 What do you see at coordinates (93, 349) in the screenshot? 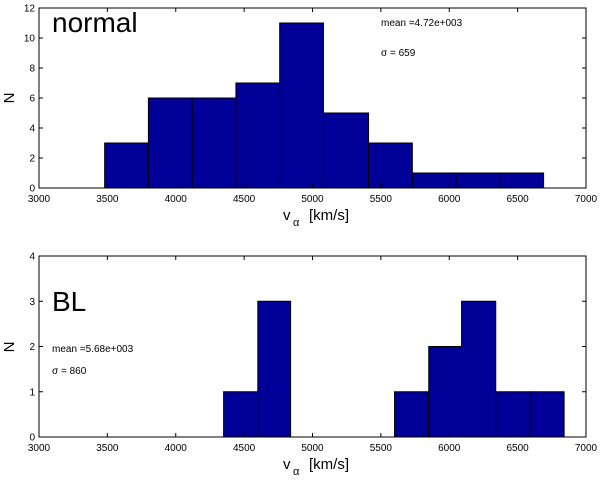
I see `bl-mean-text: mean =5.68e+003` at bounding box center [93, 349].